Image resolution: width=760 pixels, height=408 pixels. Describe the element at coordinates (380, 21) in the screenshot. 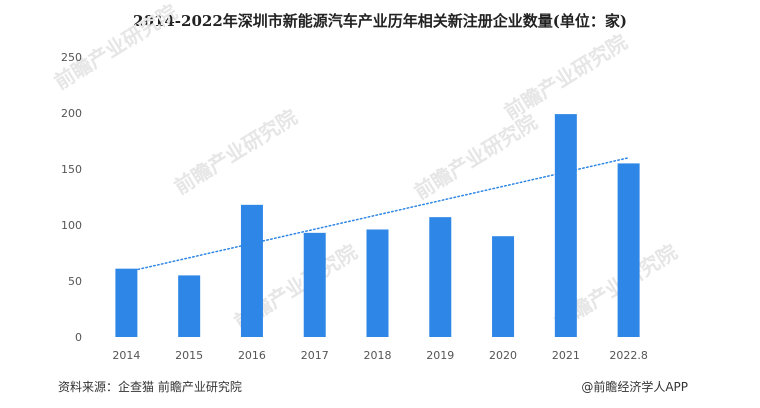

I see `chart-title: 2014-2022年深圳市新能源汽车产业历年相关新注册企业数量(单位：家)` at that location.